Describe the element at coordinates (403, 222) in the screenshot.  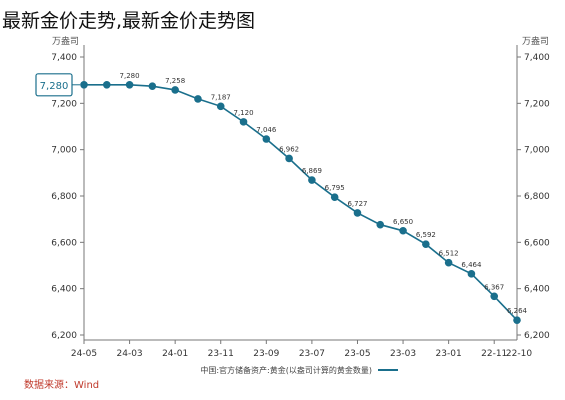
I see `data-label: 6,650` at that location.